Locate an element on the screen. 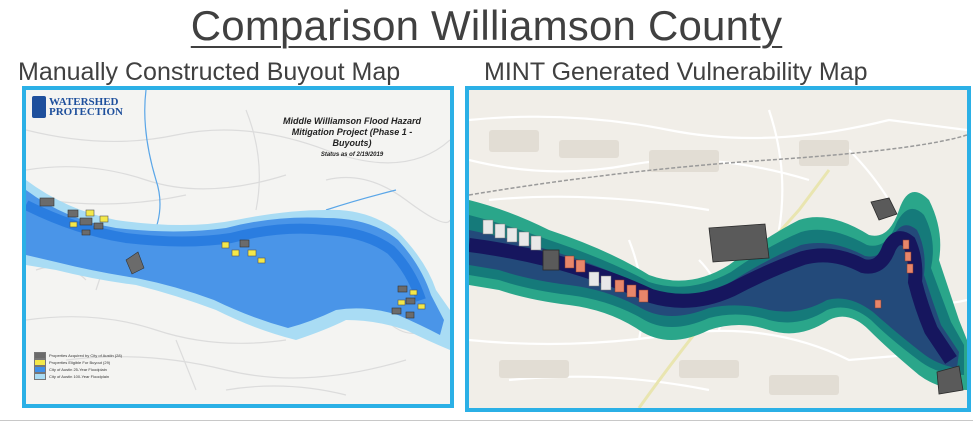 The height and width of the screenshot is (424, 973). legend-row: City of Austin 25-Year Floodplain is located at coordinates (94, 369).